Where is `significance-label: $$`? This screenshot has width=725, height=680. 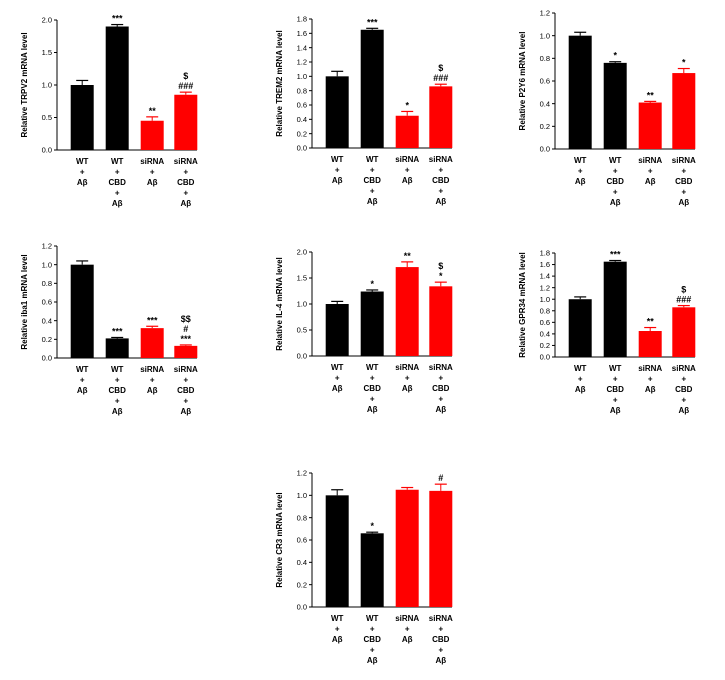
significance-label: $$ is located at coordinates (186, 319).